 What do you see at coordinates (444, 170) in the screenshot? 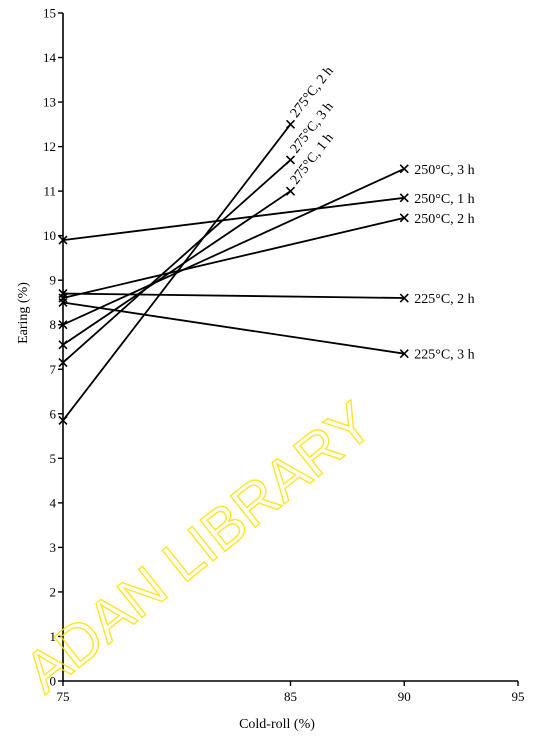
I see `series-label: 250°C, 3 h` at bounding box center [444, 170].